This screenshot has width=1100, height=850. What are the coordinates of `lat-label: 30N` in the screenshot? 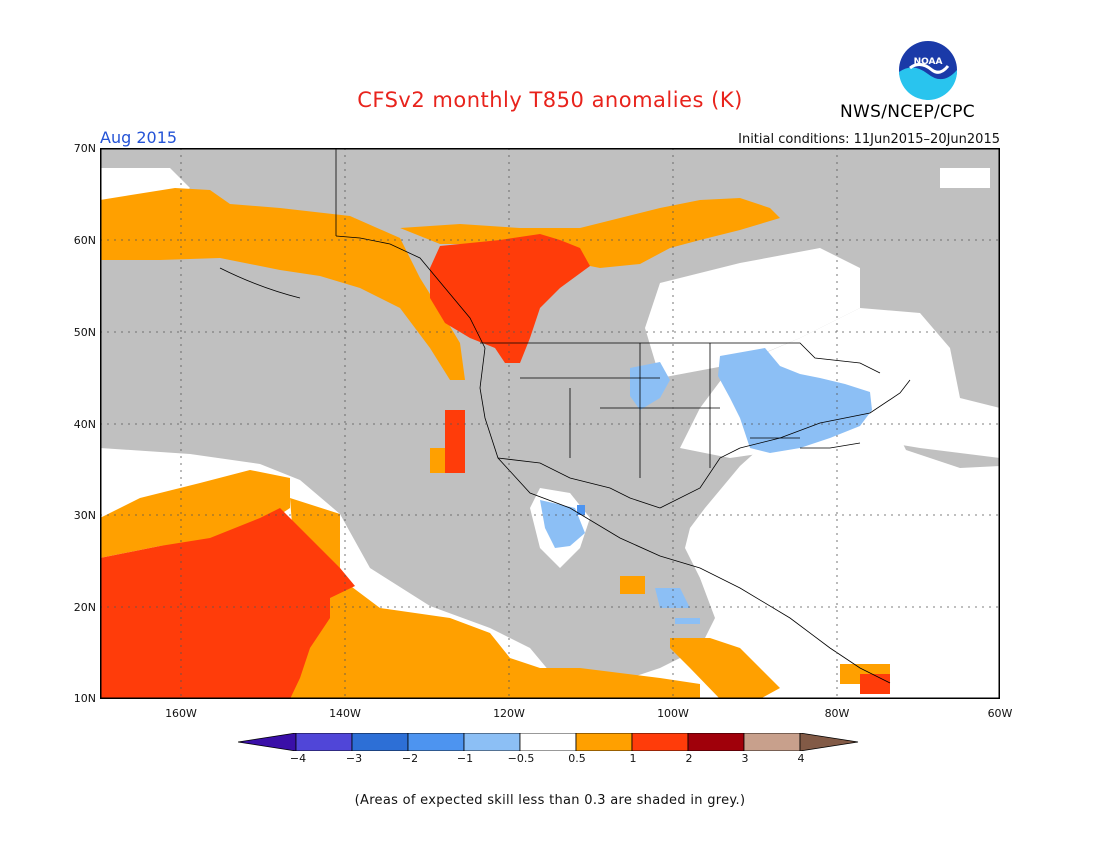 It's located at (84, 515).